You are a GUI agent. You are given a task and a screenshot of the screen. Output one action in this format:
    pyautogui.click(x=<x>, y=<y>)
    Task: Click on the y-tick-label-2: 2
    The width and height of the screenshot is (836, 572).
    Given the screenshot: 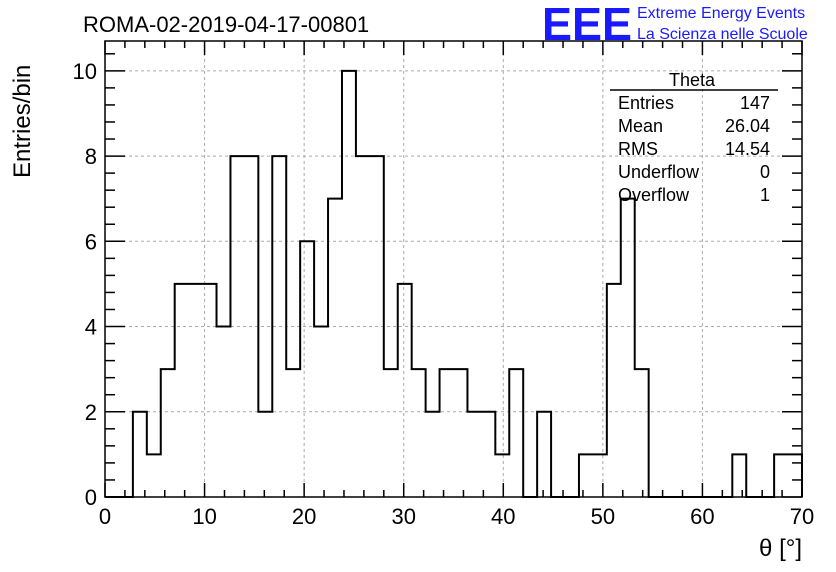 What is the action you would take?
    pyautogui.click(x=91, y=412)
    